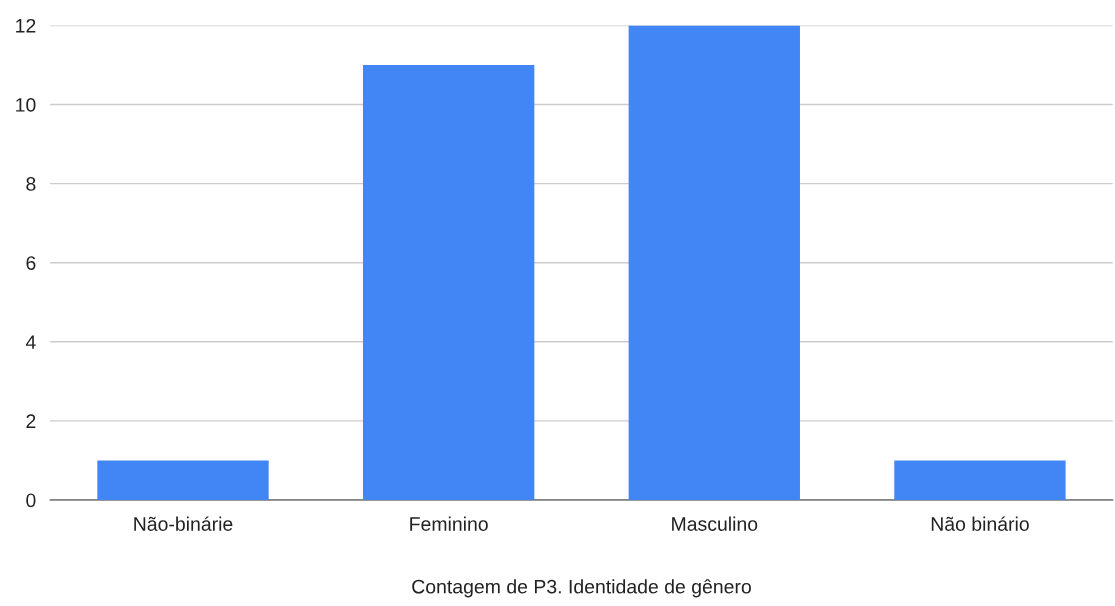 Image resolution: width=1115 pixels, height=606 pixels. Describe the element at coordinates (715, 523) in the screenshot. I see `x-tick-label: Masculino` at that location.